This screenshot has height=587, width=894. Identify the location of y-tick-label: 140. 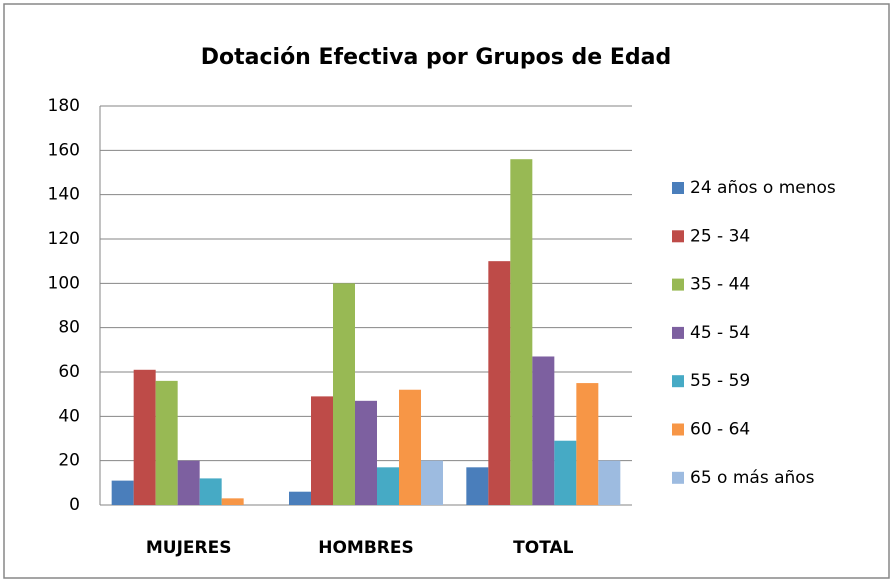
(64, 195).